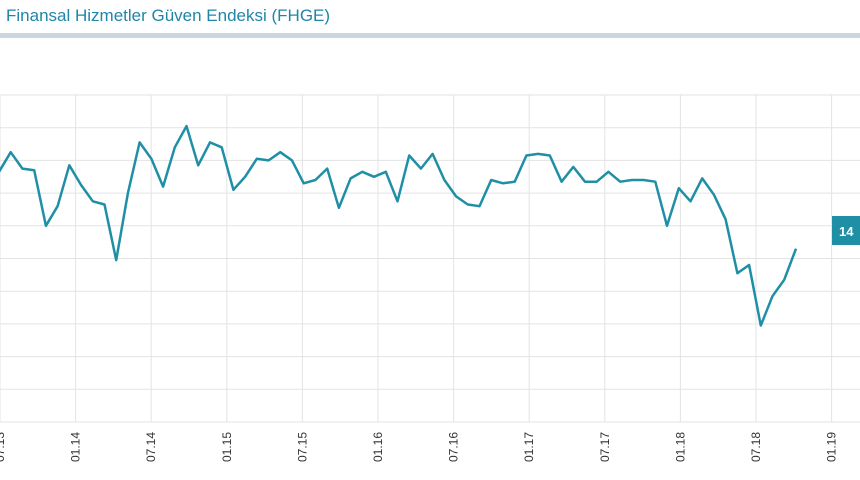  I want to click on x-tick-label: 07.16, so click(454, 447).